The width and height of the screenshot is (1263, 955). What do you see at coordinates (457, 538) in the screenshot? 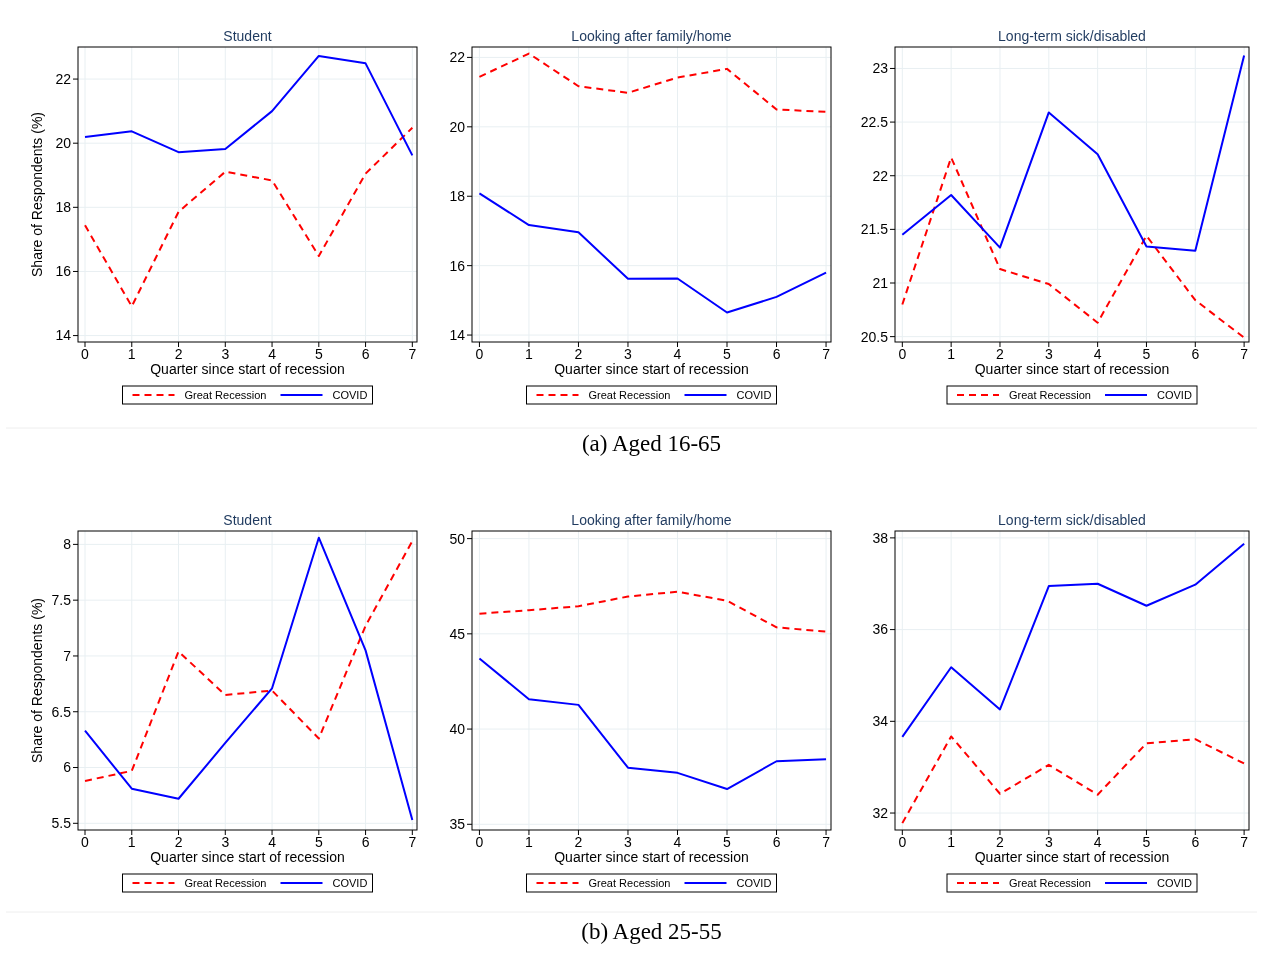
I see `y-tick-label: 50` at bounding box center [457, 538].